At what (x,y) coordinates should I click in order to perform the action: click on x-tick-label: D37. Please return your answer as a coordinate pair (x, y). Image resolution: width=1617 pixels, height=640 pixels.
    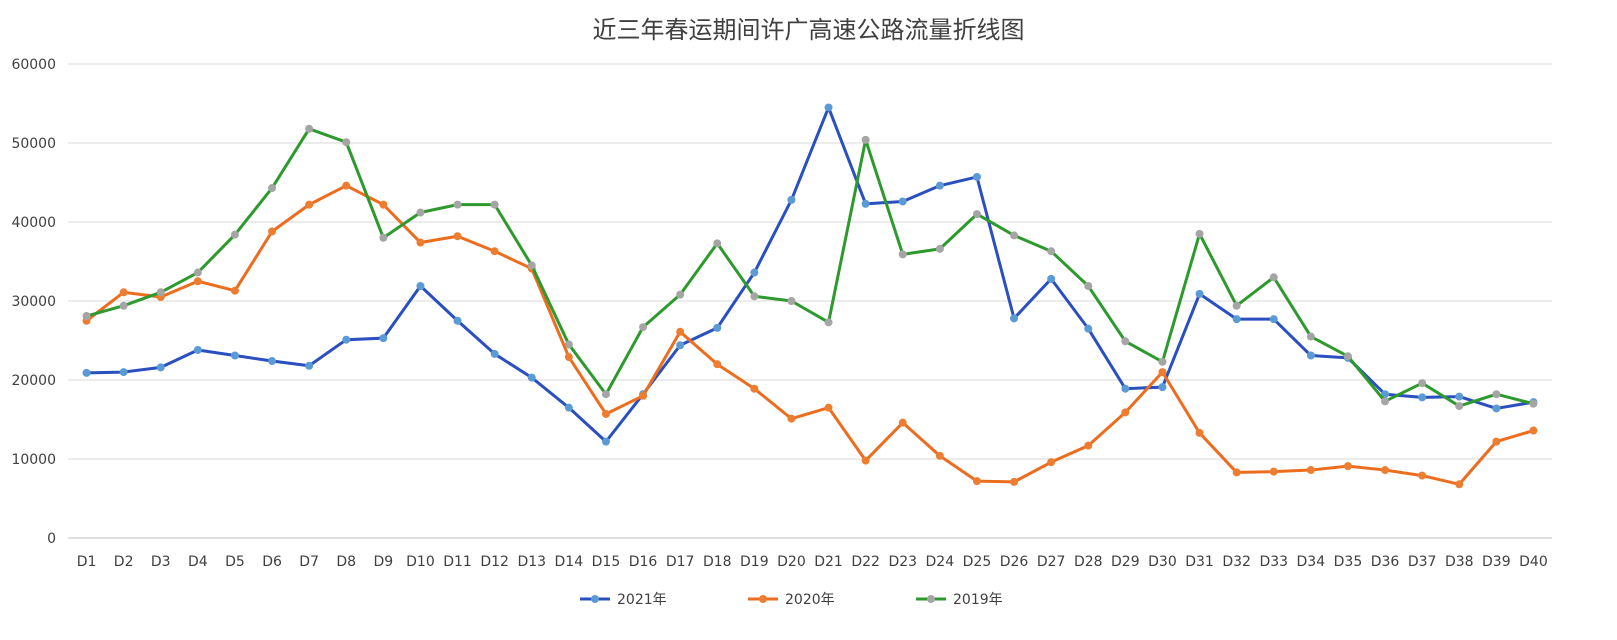
    Looking at the image, I should click on (1422, 562).